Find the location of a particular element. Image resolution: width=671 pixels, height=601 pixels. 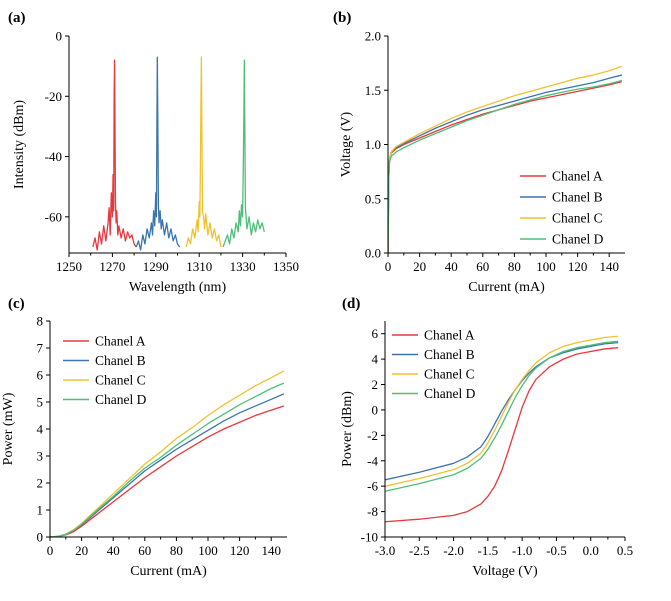

y-tick-label: 8 is located at coordinates (40, 321).